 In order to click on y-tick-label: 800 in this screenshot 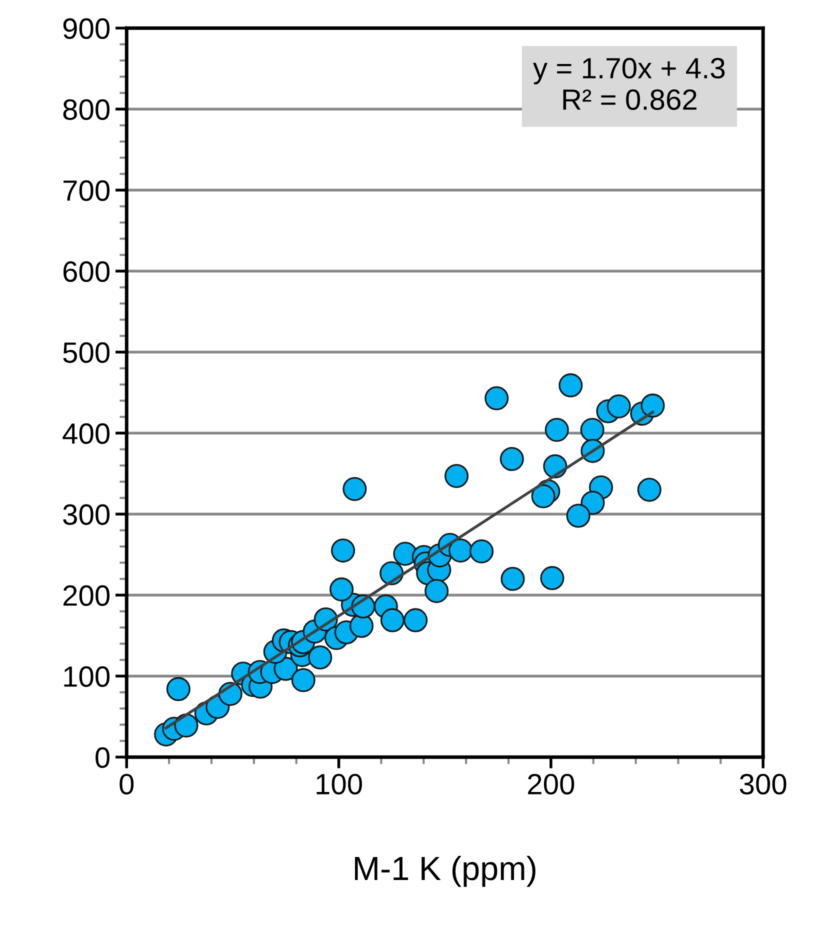, I will do `click(86, 109)`.